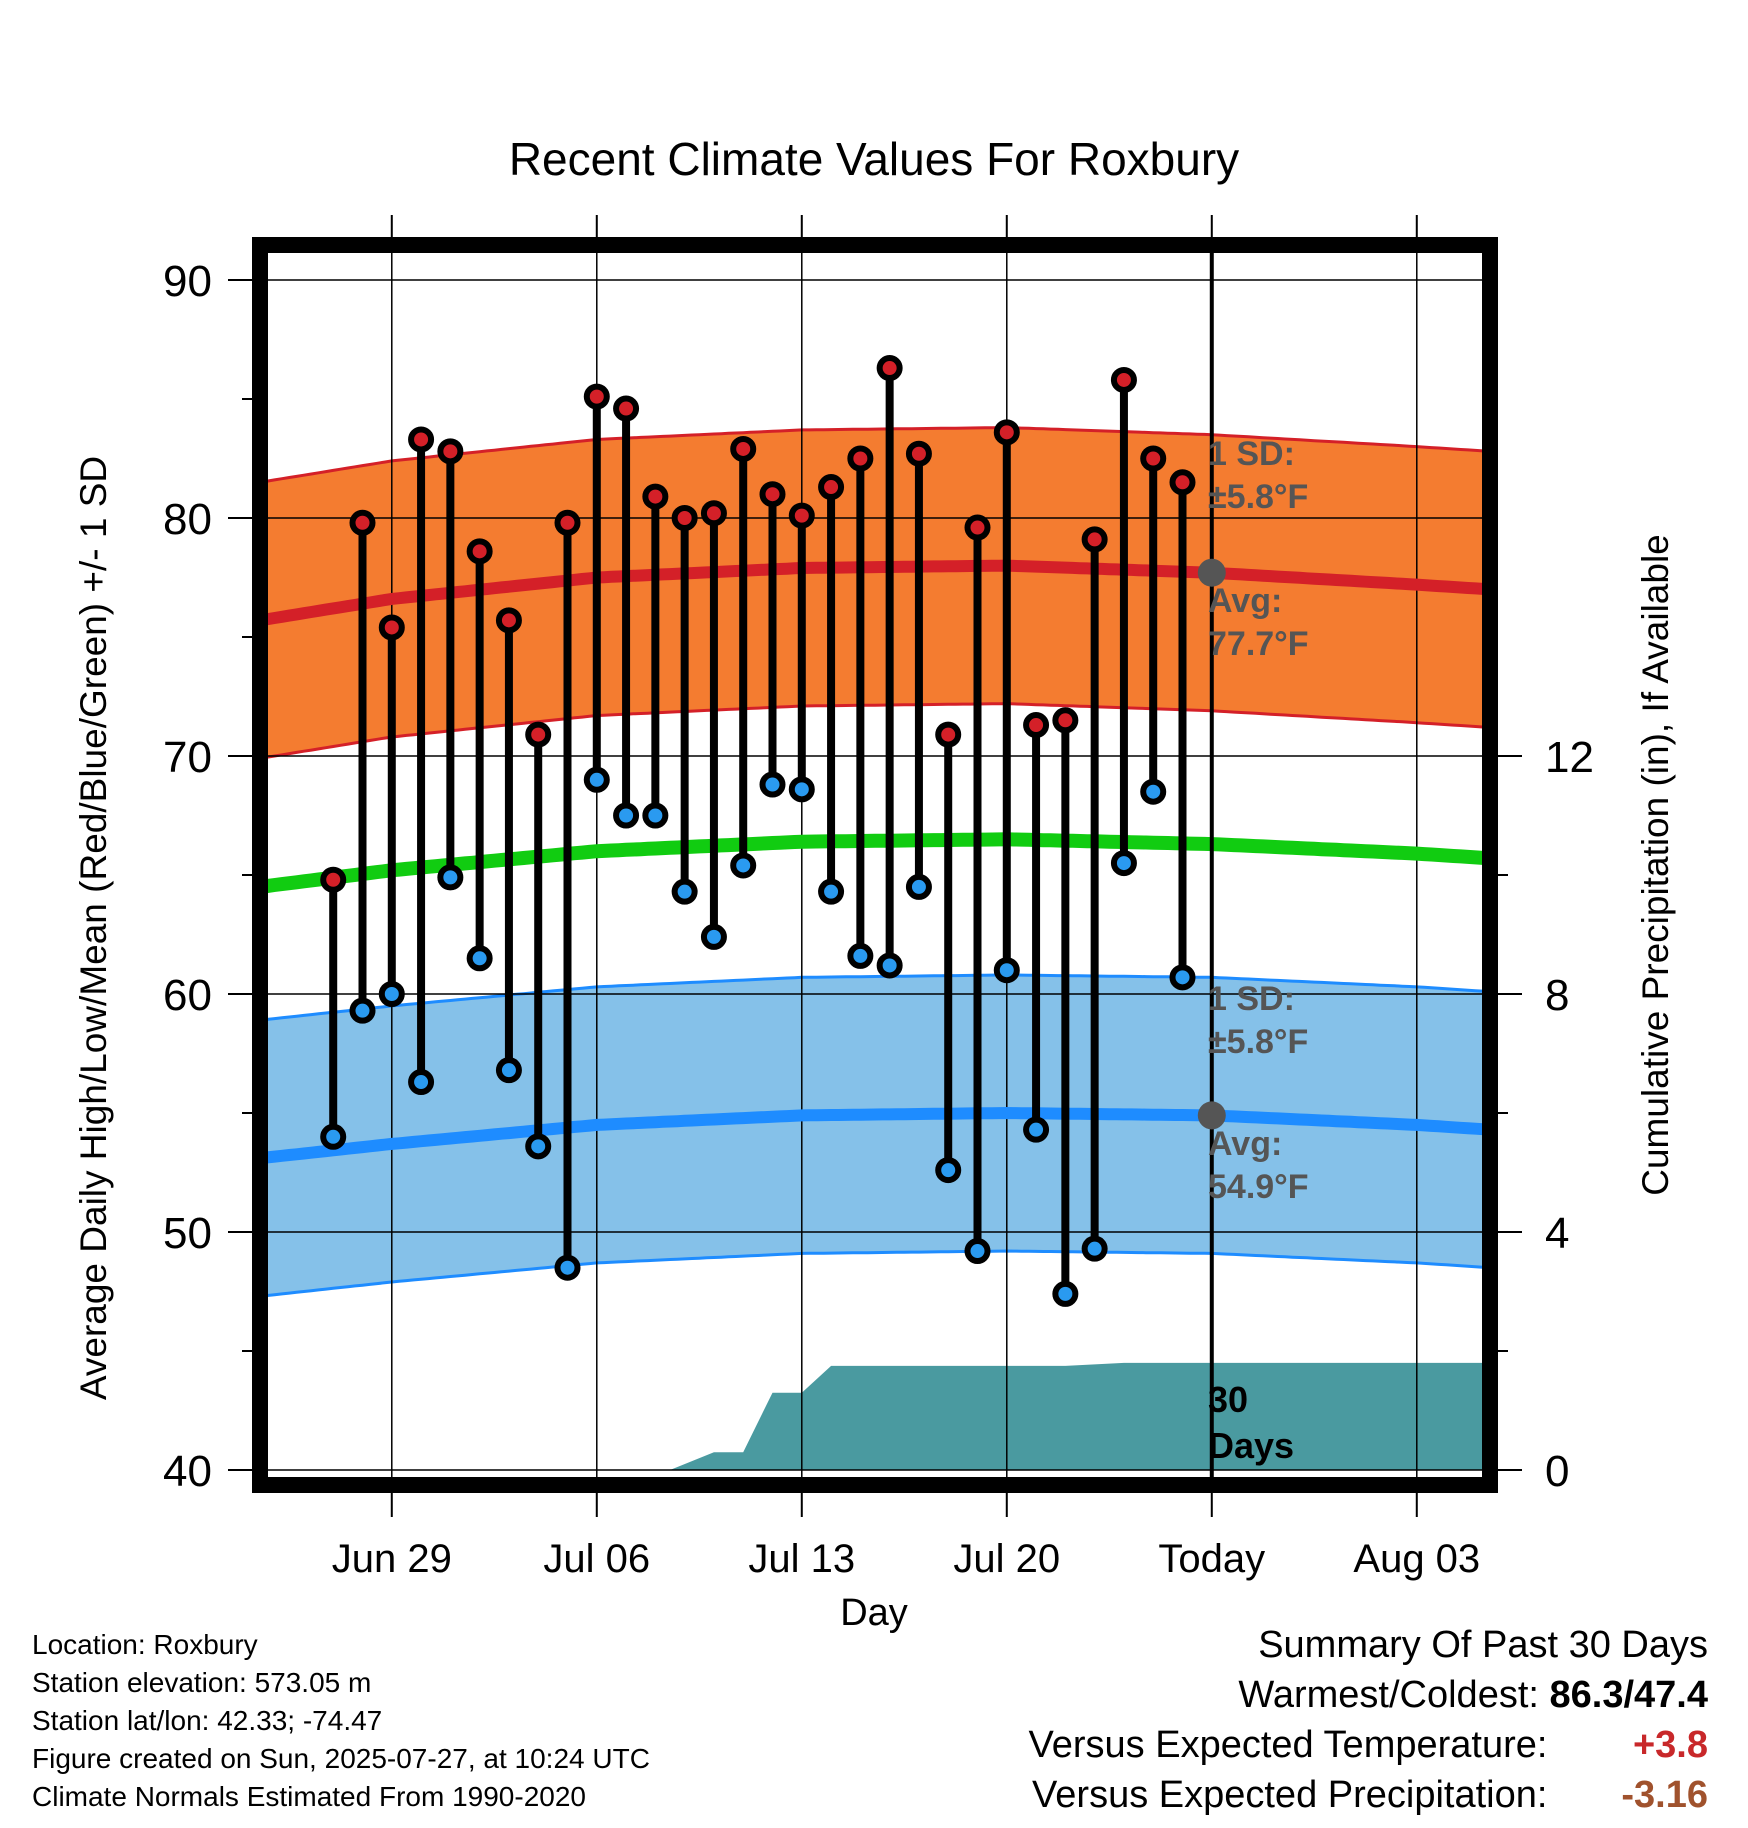 The width and height of the screenshot is (1748, 1828). Describe the element at coordinates (1664, 1795) in the screenshot. I see `precip-departure-value: -3.16` at that location.